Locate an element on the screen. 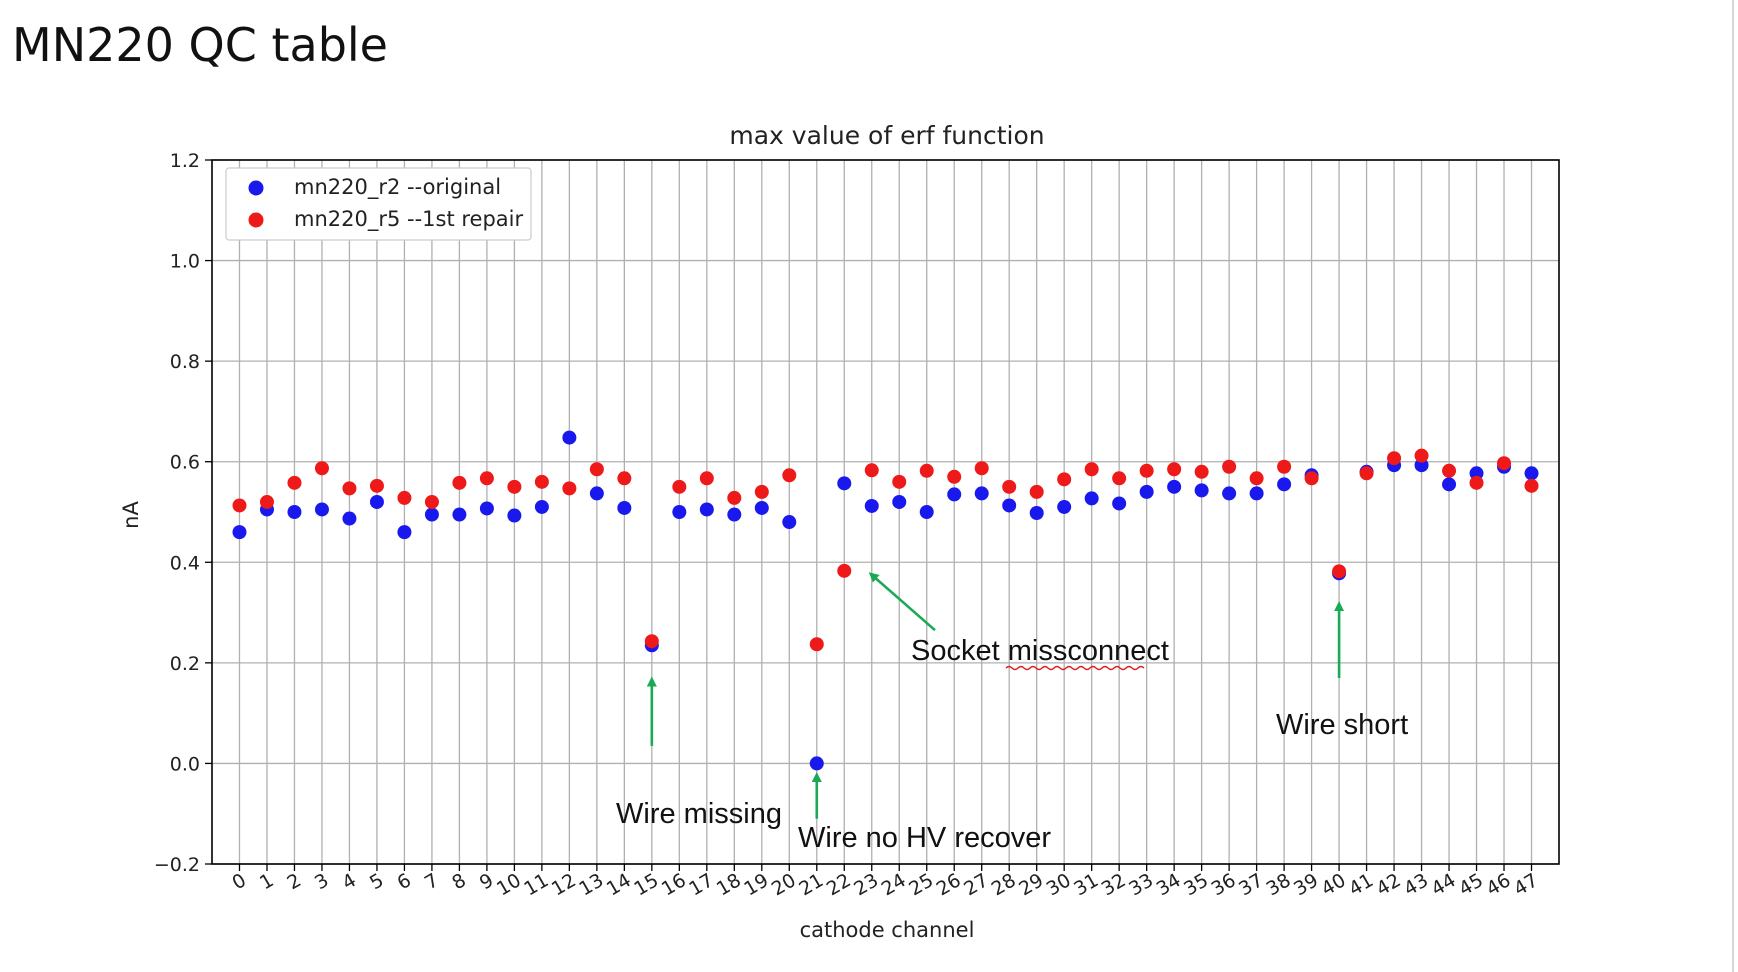 The image size is (1738, 972). x-tick-label: 10 is located at coordinates (509, 884).